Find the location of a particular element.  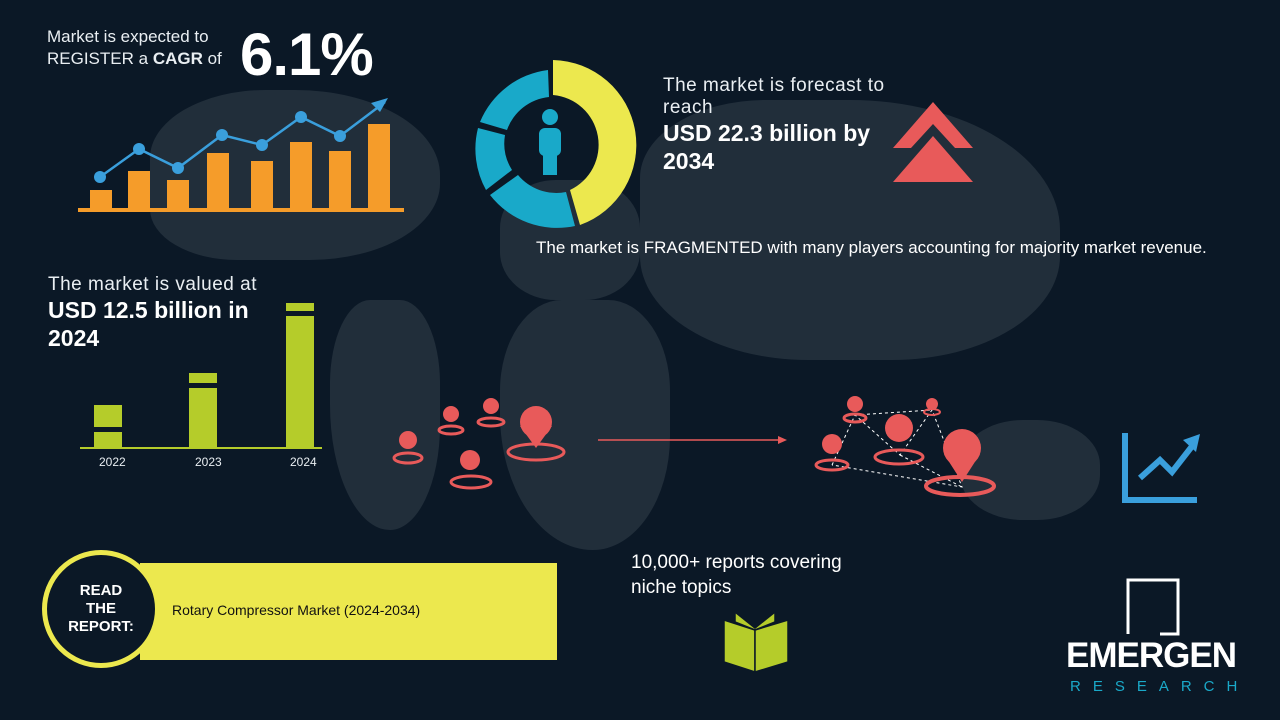

trend-up-icon is located at coordinates (1161, 468).